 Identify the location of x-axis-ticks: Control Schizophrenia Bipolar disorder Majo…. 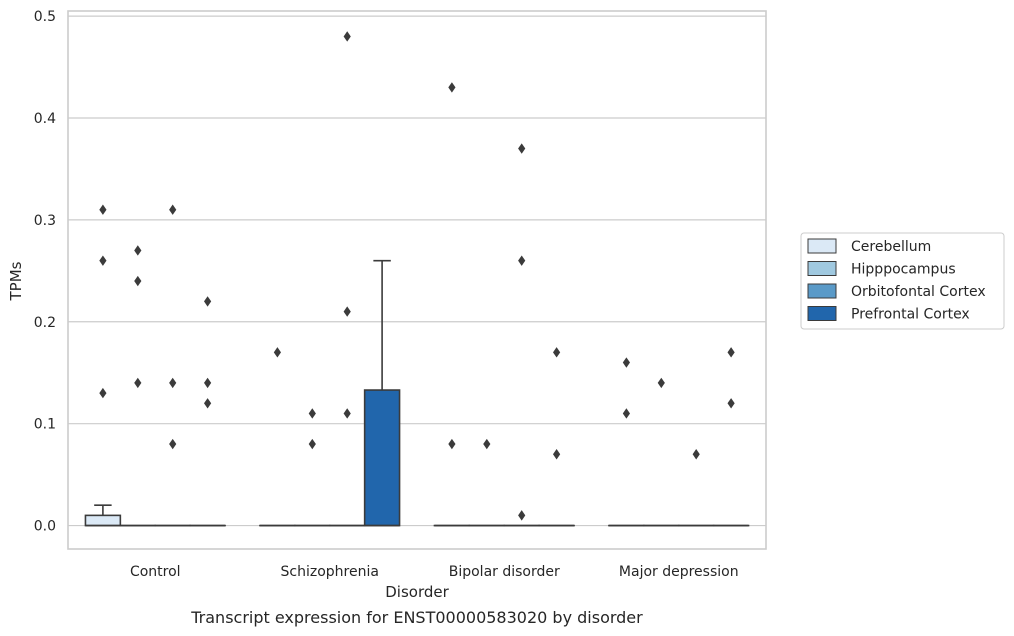
(434, 572).